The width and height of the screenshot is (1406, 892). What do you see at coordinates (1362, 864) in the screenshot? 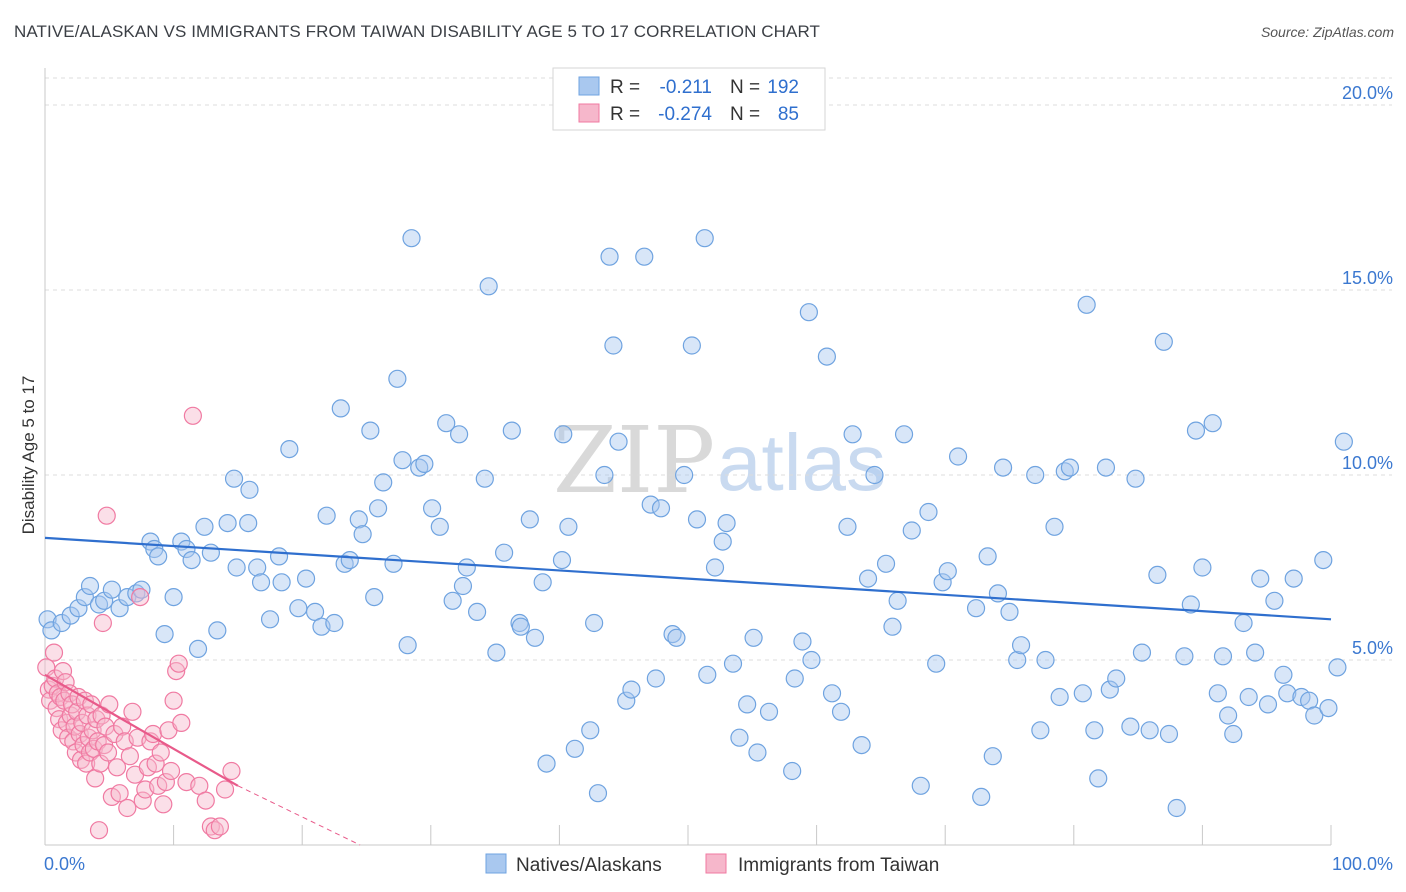
I see `x-tick-label-100: 100.0%` at bounding box center [1362, 864].